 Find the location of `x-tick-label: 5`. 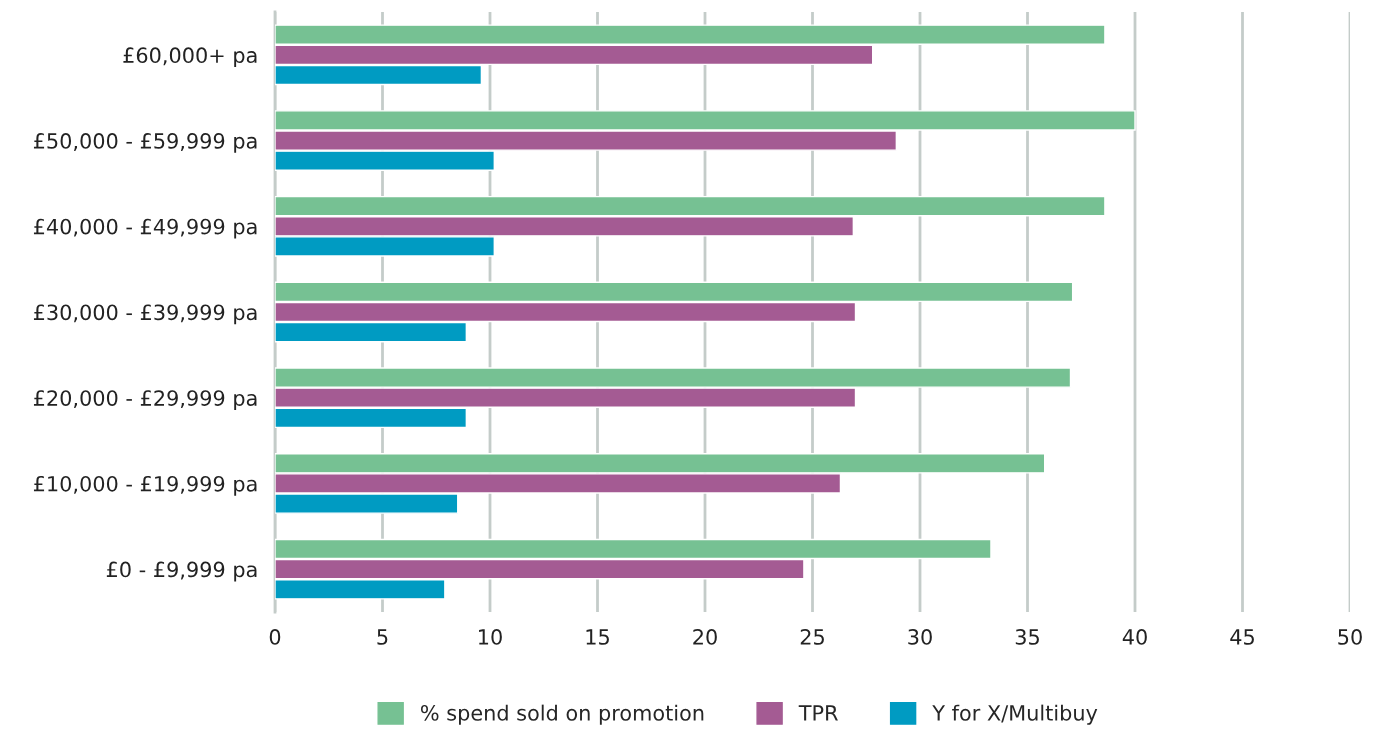

x-tick-label: 5 is located at coordinates (382, 637).